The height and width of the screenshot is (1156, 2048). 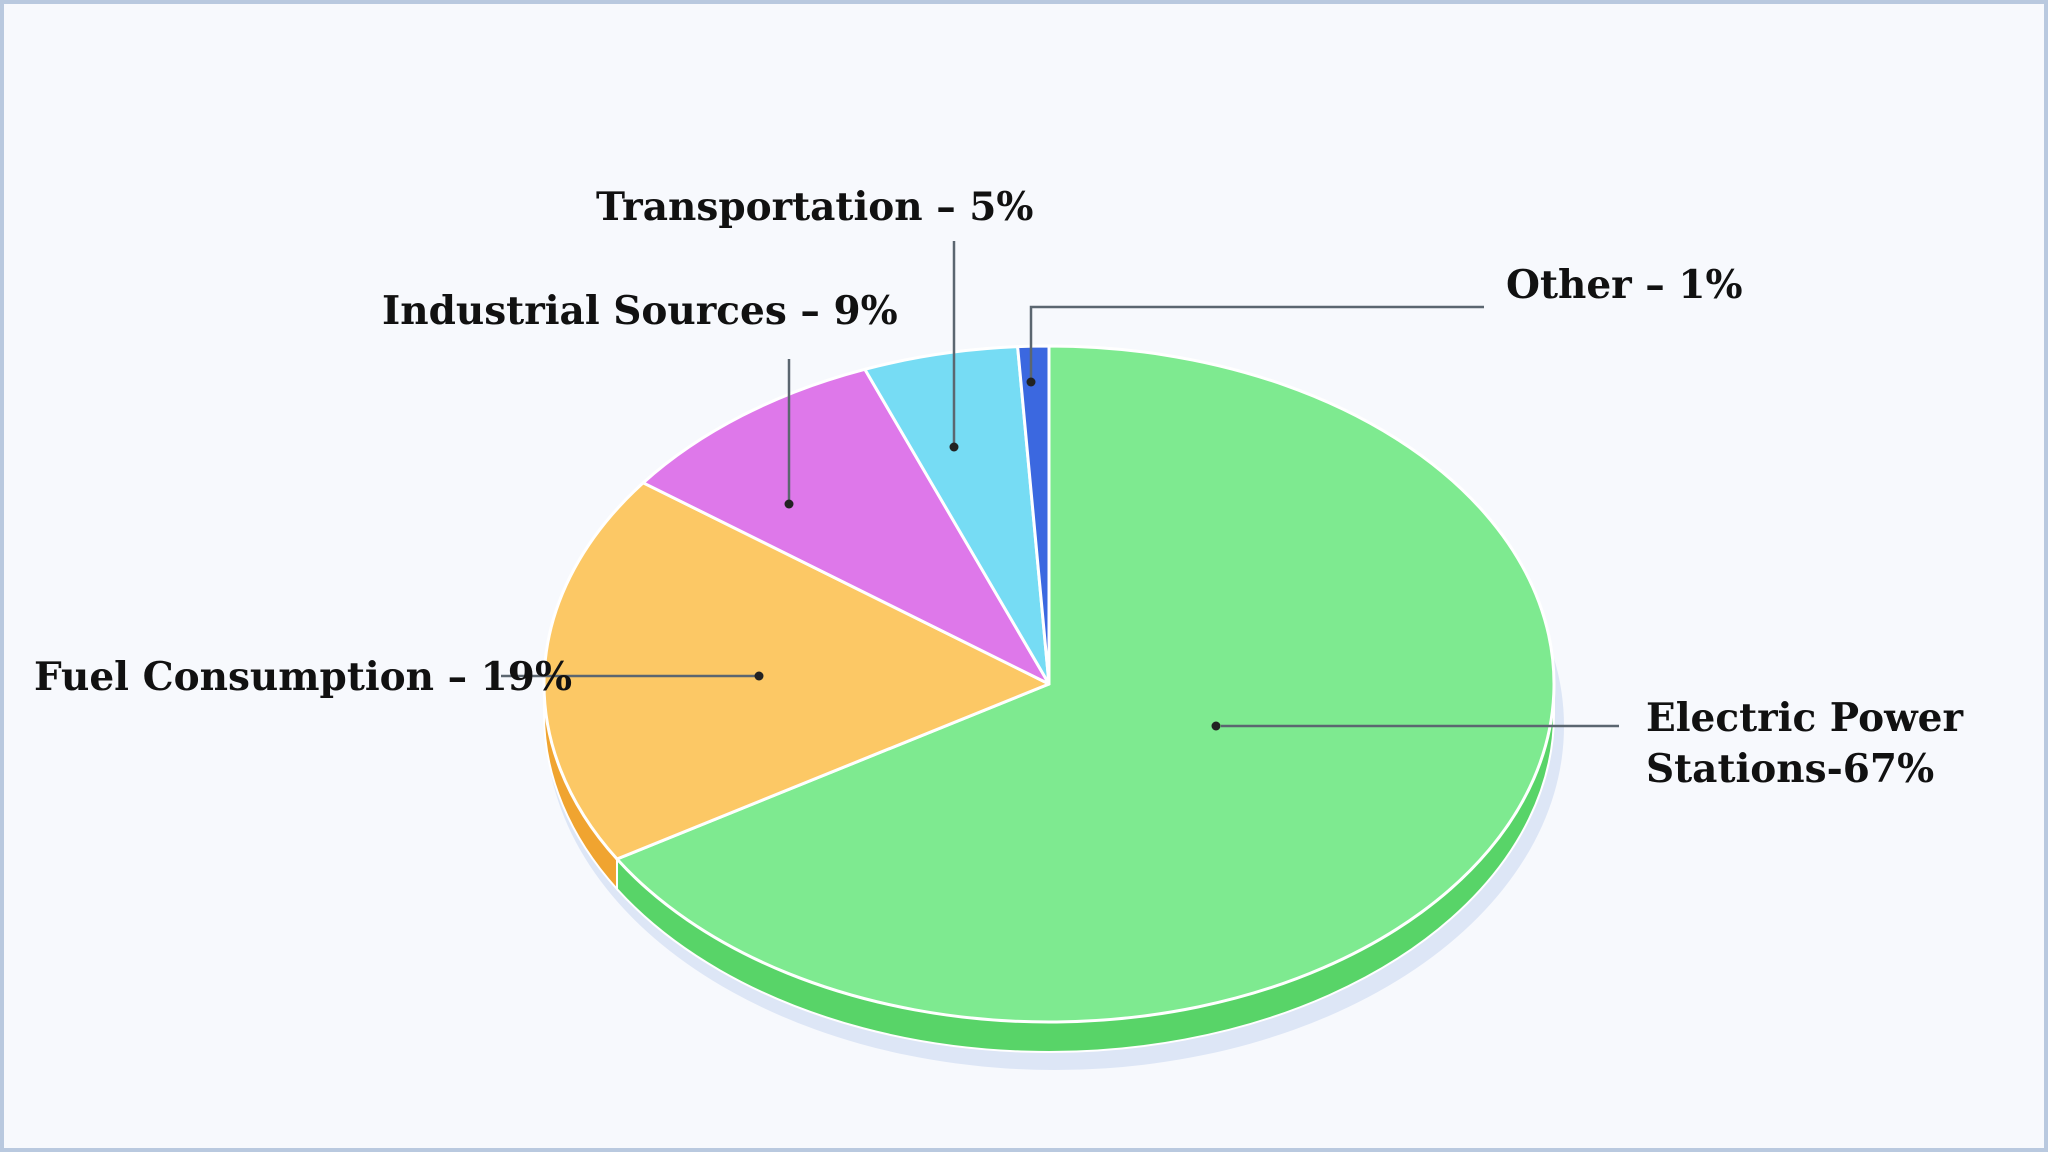 What do you see at coordinates (1624, 285) in the screenshot?
I see `slice-label-other-1: Other – 1%` at bounding box center [1624, 285].